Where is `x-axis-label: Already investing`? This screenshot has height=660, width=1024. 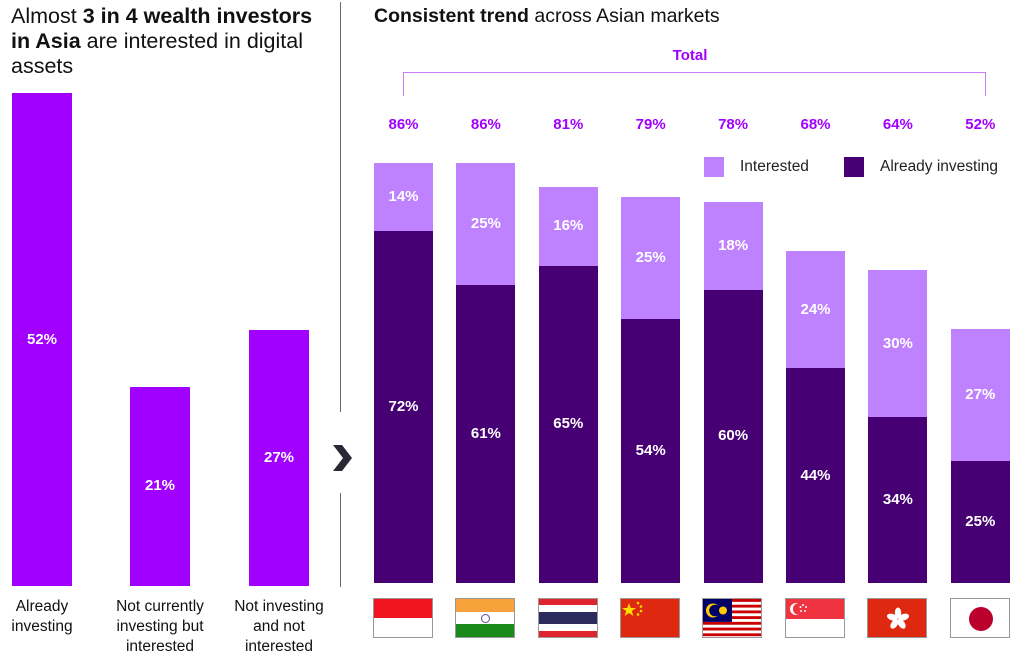 x-axis-label: Already investing is located at coordinates (51, 617).